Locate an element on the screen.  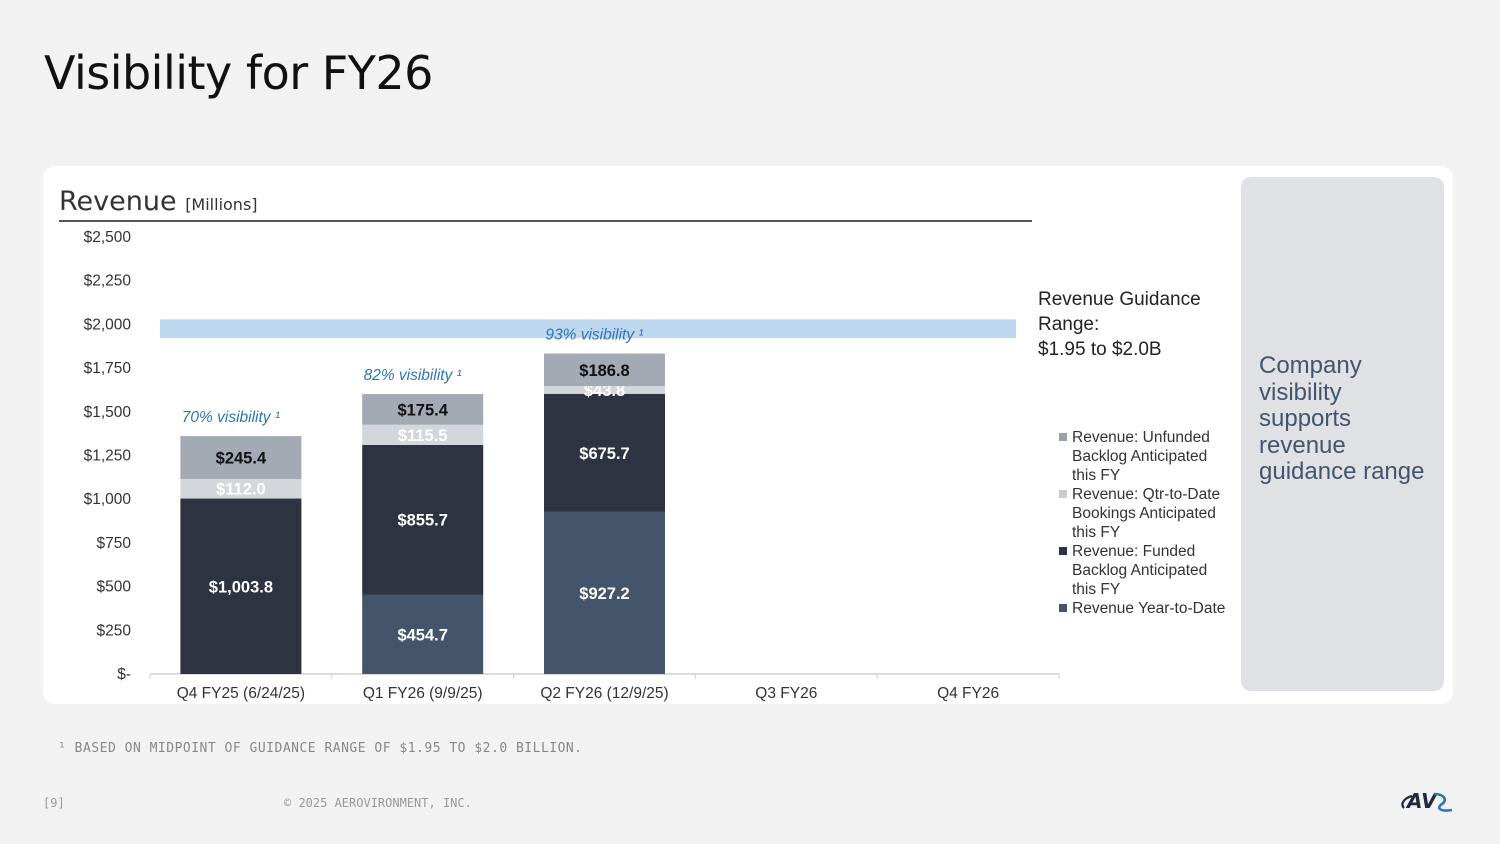
data-label: $454.7 is located at coordinates (422, 635).